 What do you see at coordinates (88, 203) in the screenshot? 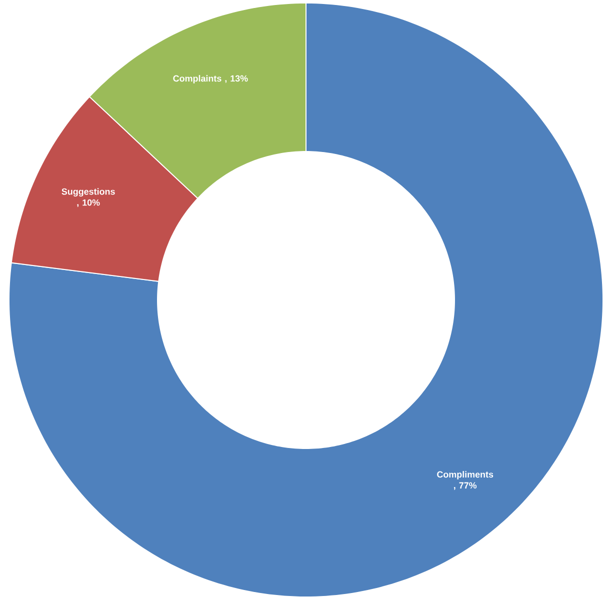
I see `data-label: , 10%` at bounding box center [88, 203].